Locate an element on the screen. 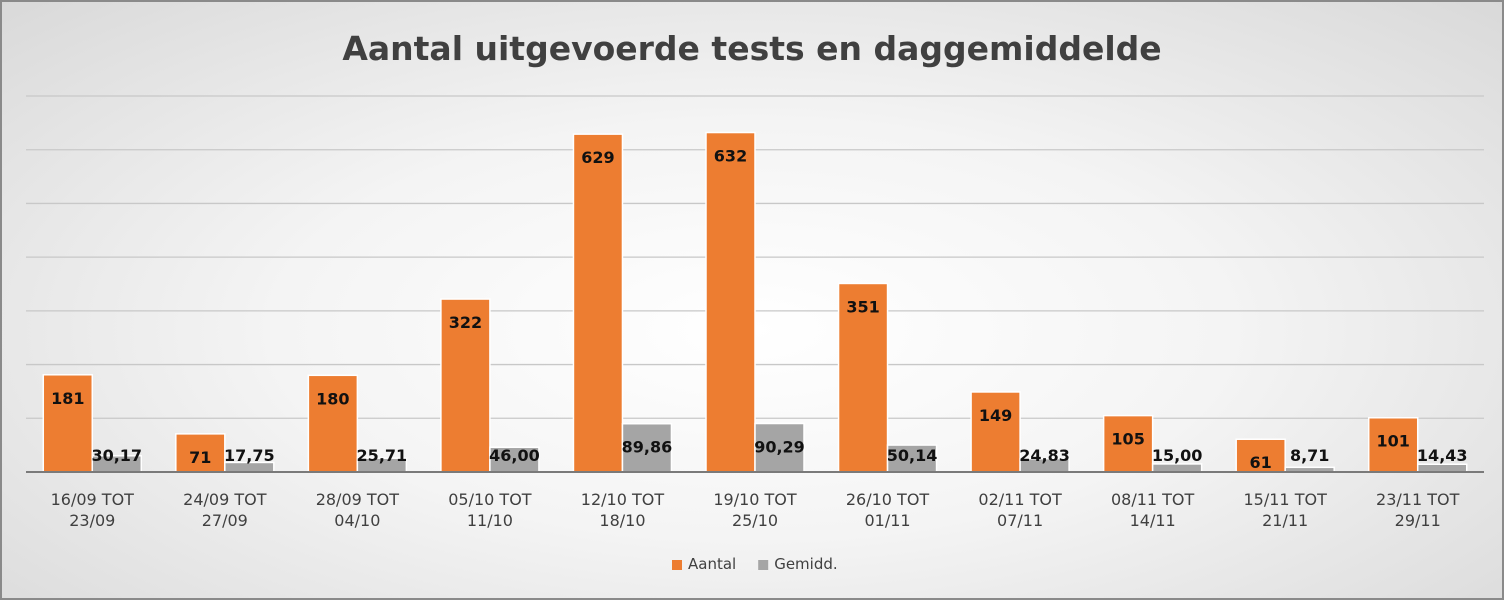 Image resolution: width=1504 pixels, height=600 pixels. data-label-gemidd: 25,71 is located at coordinates (382, 455).